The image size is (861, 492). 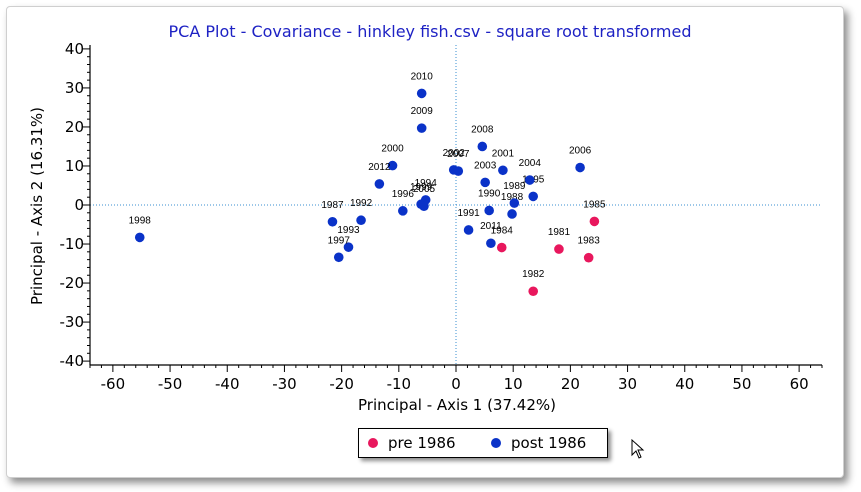 I want to click on point-label: 1984, so click(x=502, y=231).